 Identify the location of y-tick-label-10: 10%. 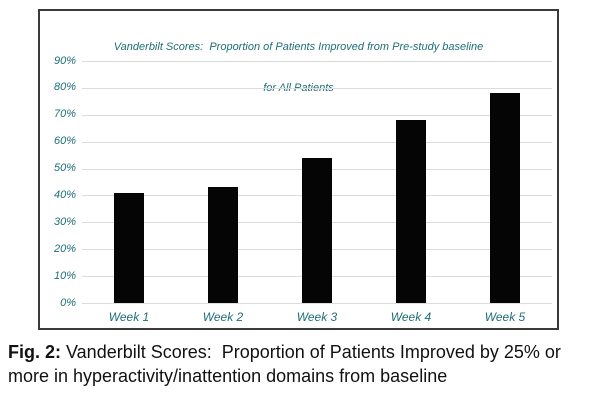
(64, 275).